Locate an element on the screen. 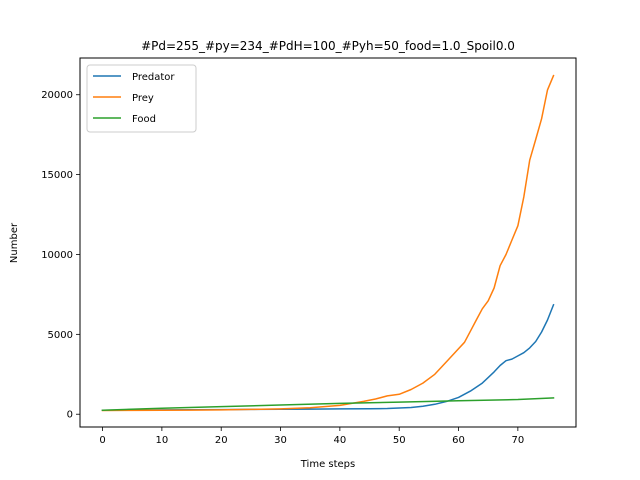 This screenshot has width=640, height=480. y-tick-label: 10000 is located at coordinates (57, 255).